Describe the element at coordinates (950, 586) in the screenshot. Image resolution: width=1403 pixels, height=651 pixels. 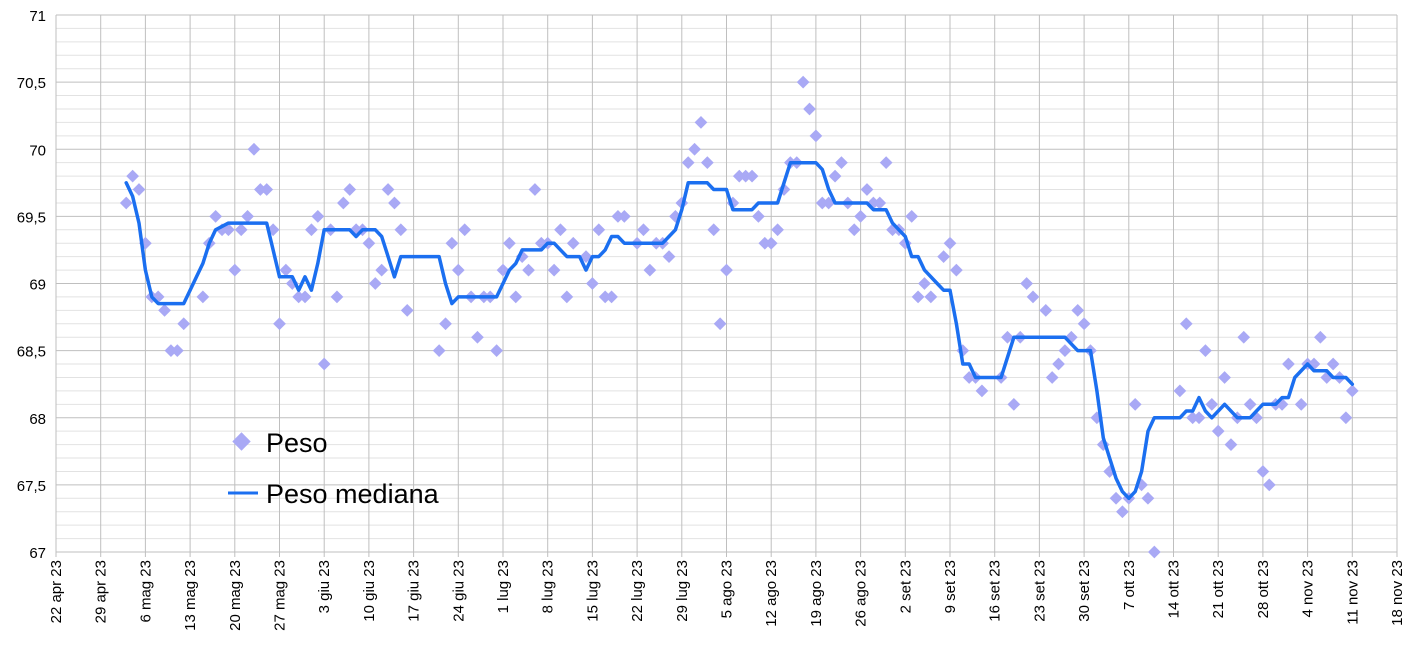
I see `x-tick-label: 9 set 23` at that location.